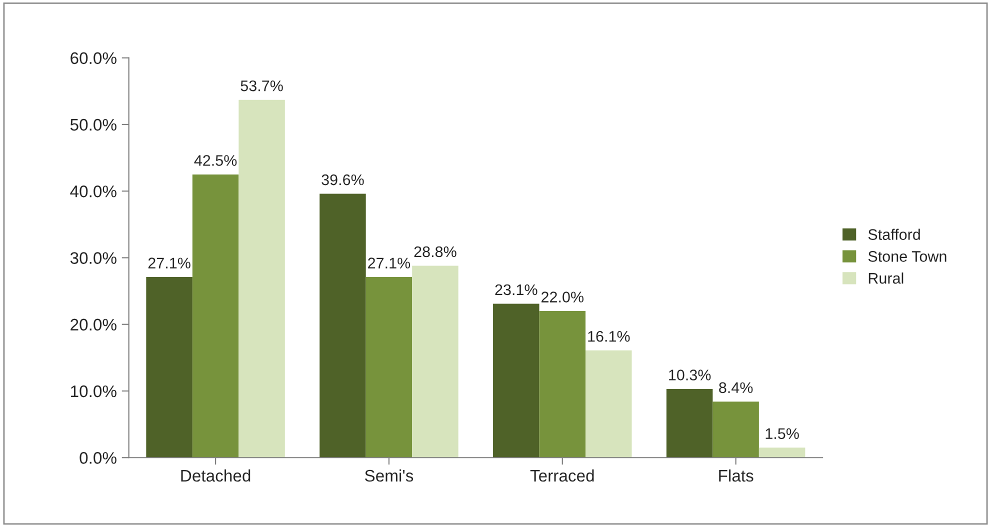  Describe the element at coordinates (215, 160) in the screenshot. I see `data-label: 42.5%` at that location.